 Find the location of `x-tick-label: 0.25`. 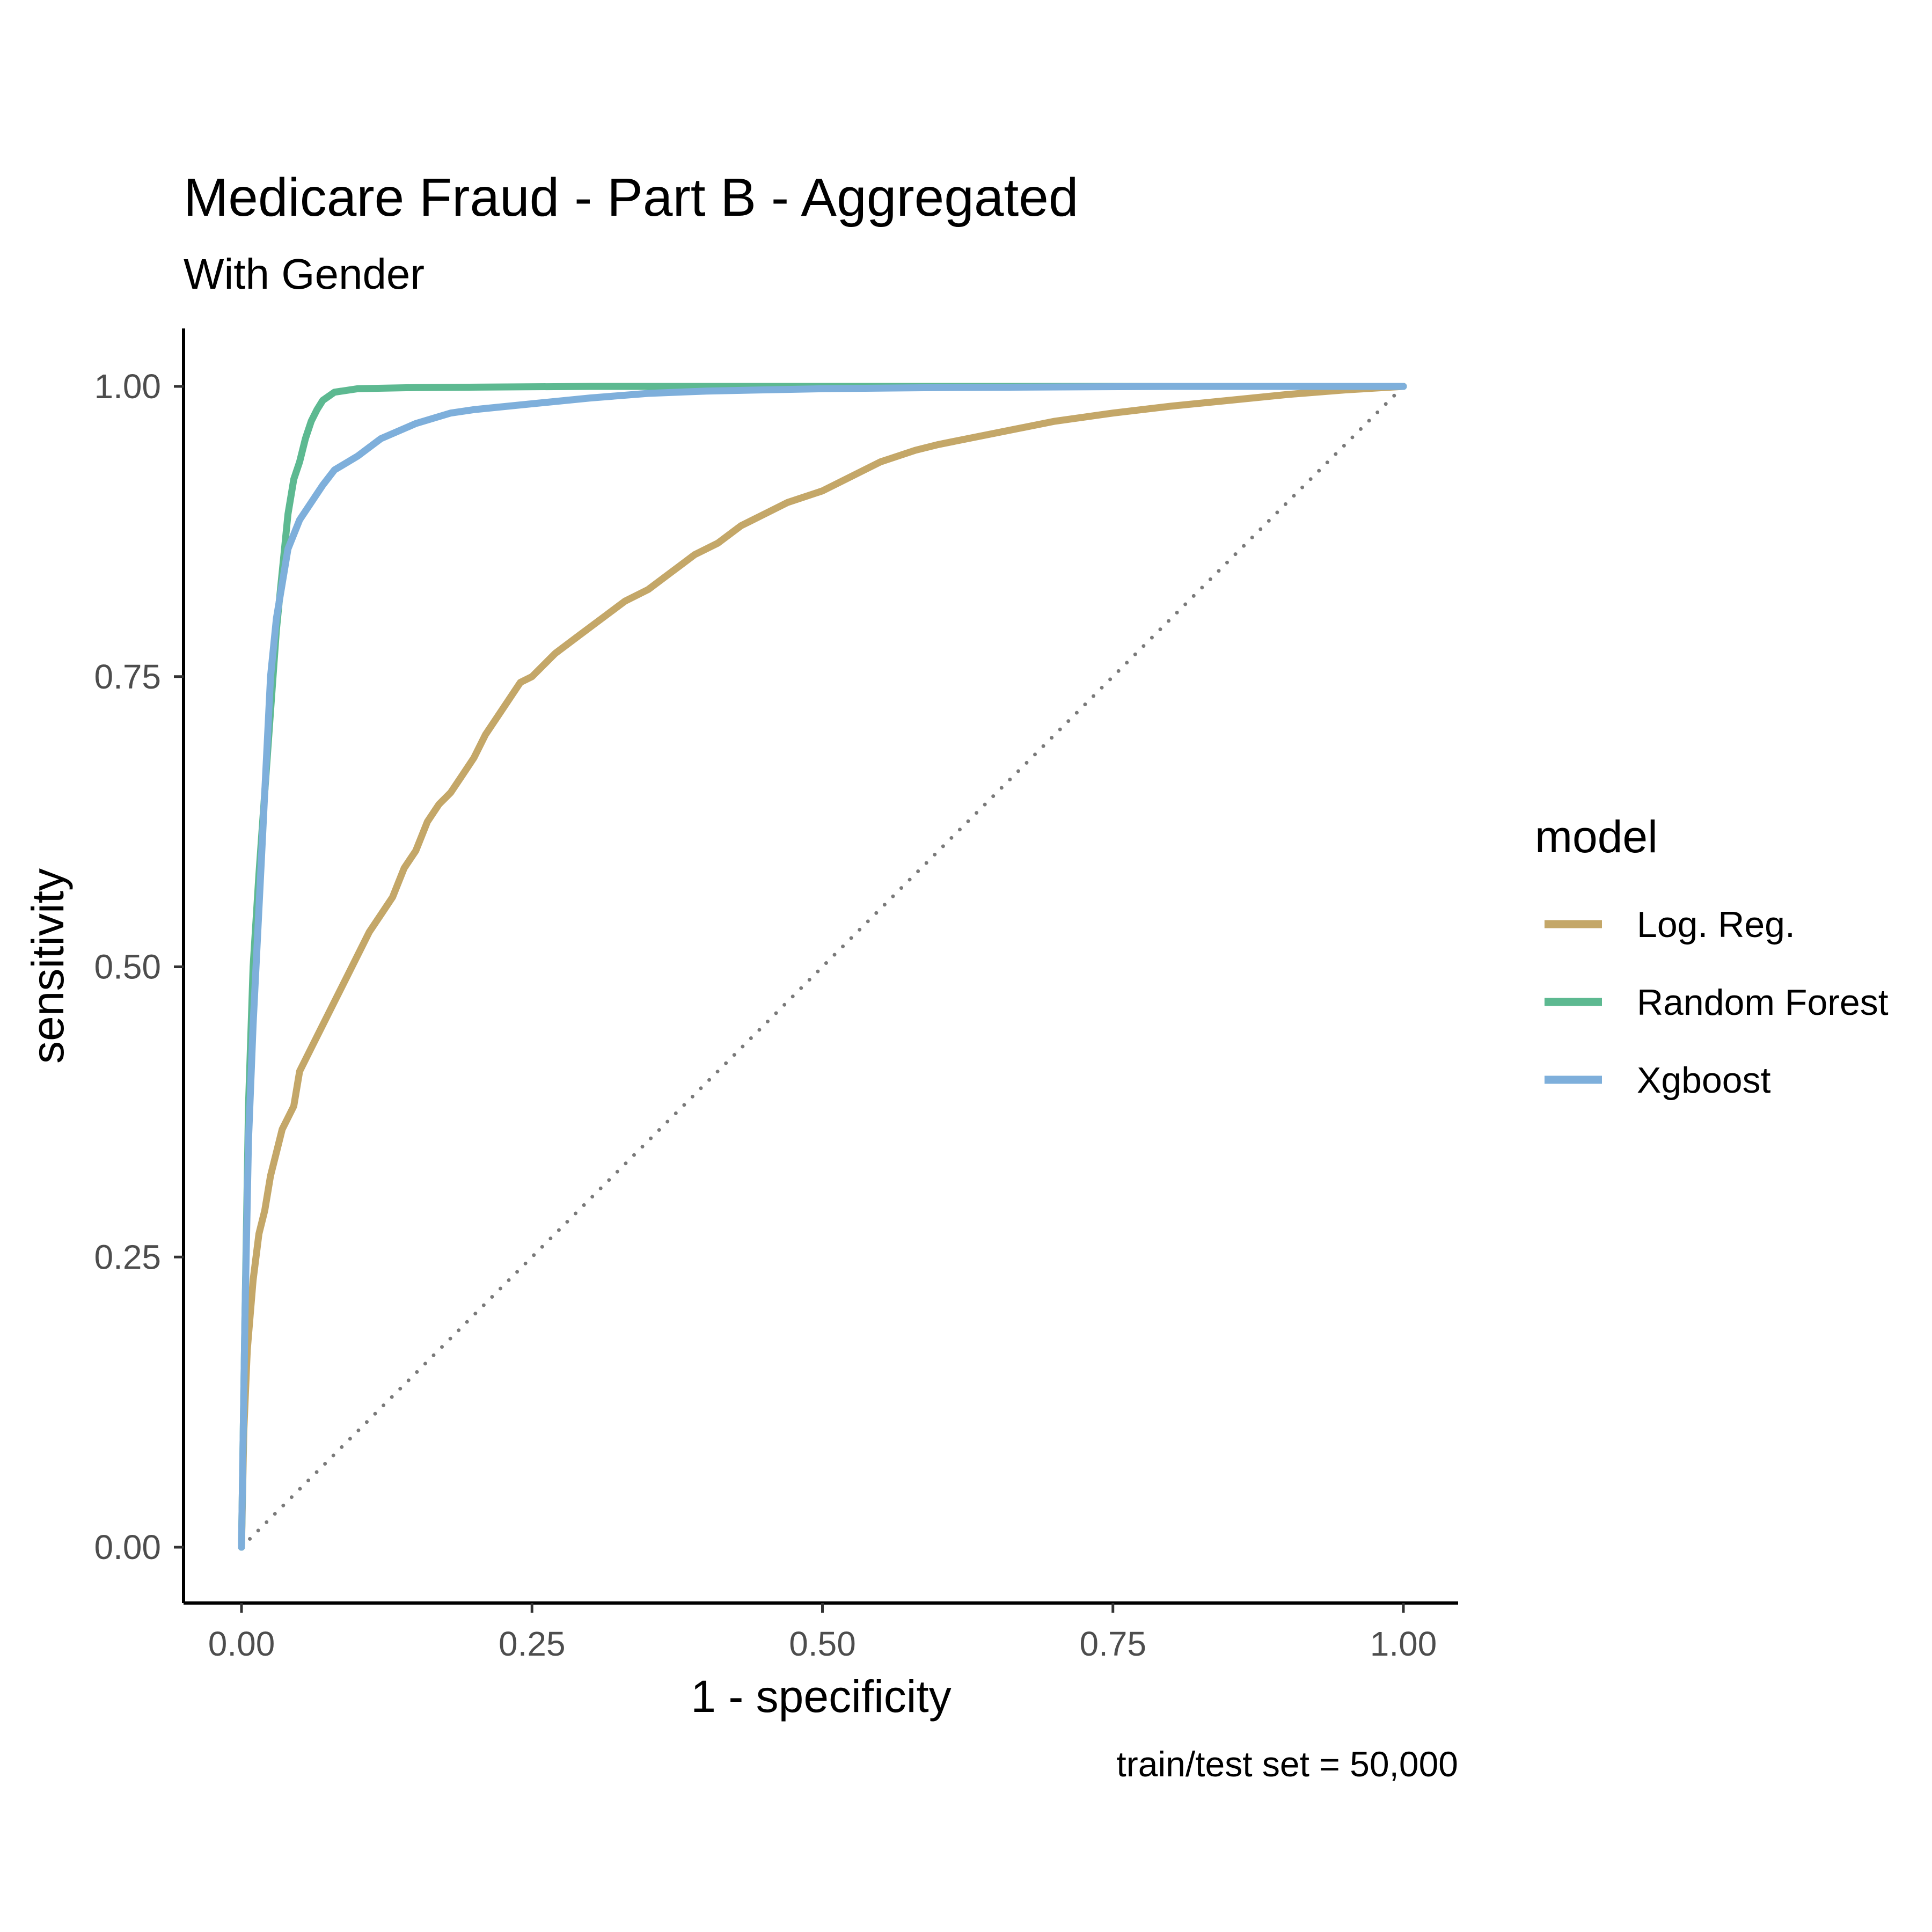

x-tick-label: 0.25 is located at coordinates (532, 1643).